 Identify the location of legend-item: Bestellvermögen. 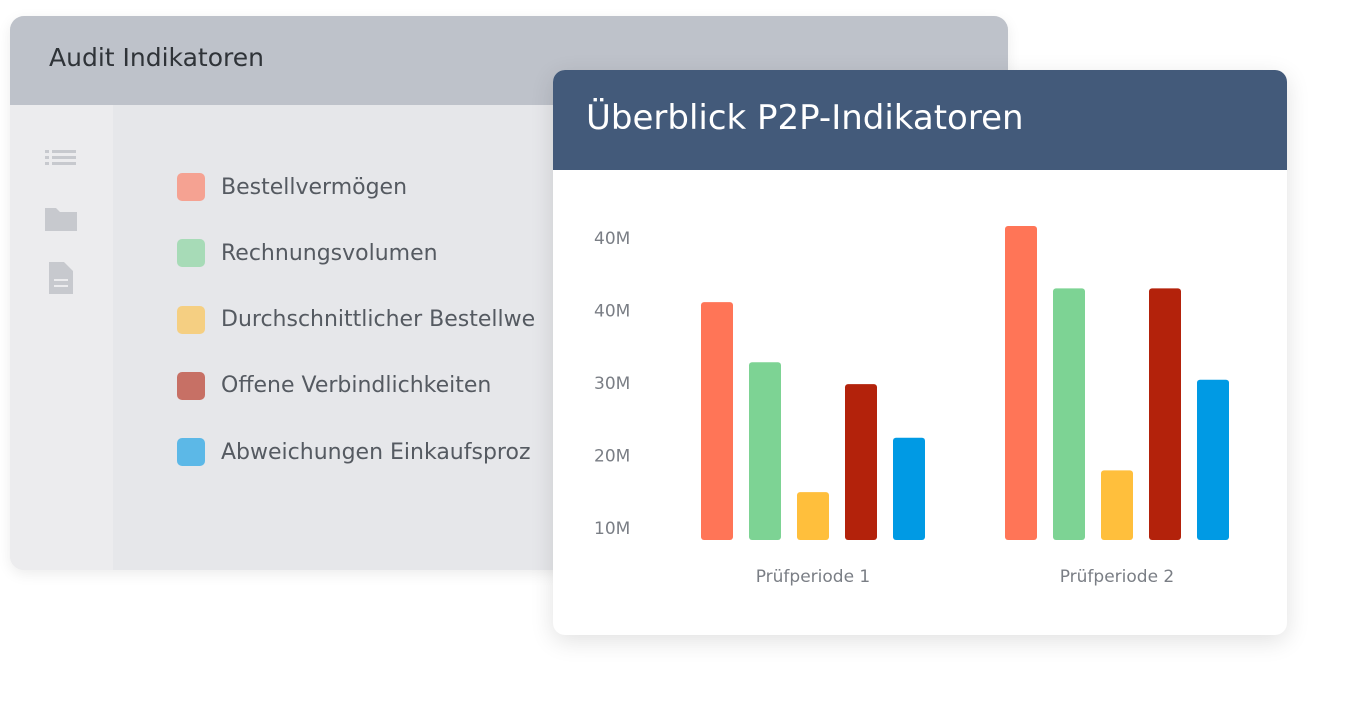
(292, 187).